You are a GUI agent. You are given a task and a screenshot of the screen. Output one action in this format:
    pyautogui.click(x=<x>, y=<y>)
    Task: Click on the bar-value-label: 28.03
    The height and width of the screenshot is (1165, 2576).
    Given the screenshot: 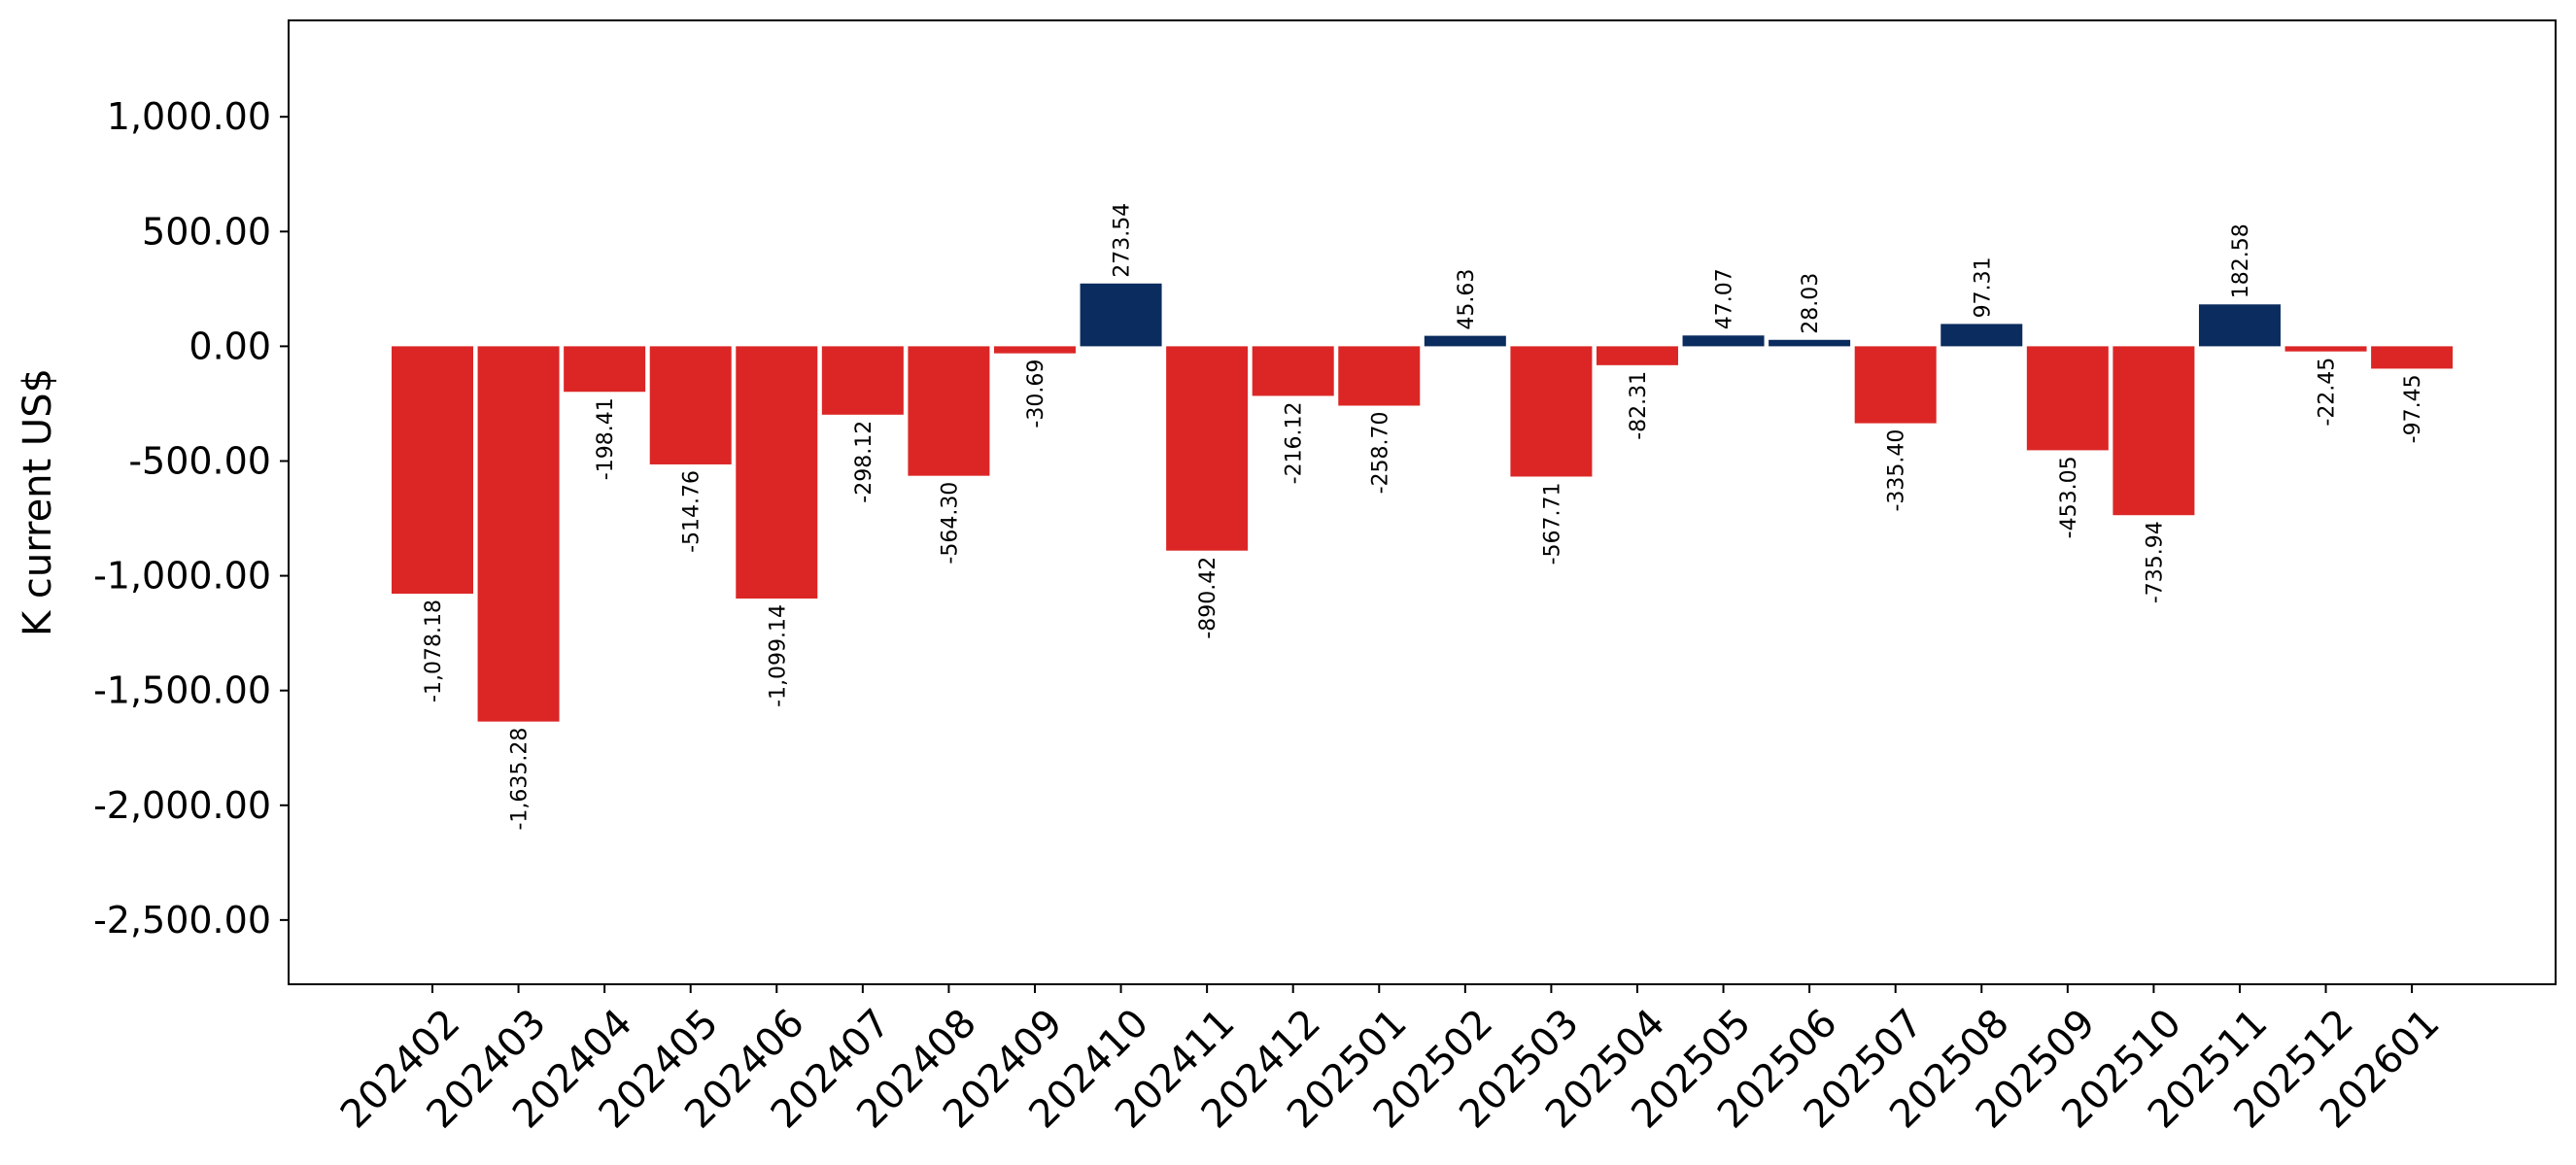 What is the action you would take?
    pyautogui.click(x=1811, y=303)
    